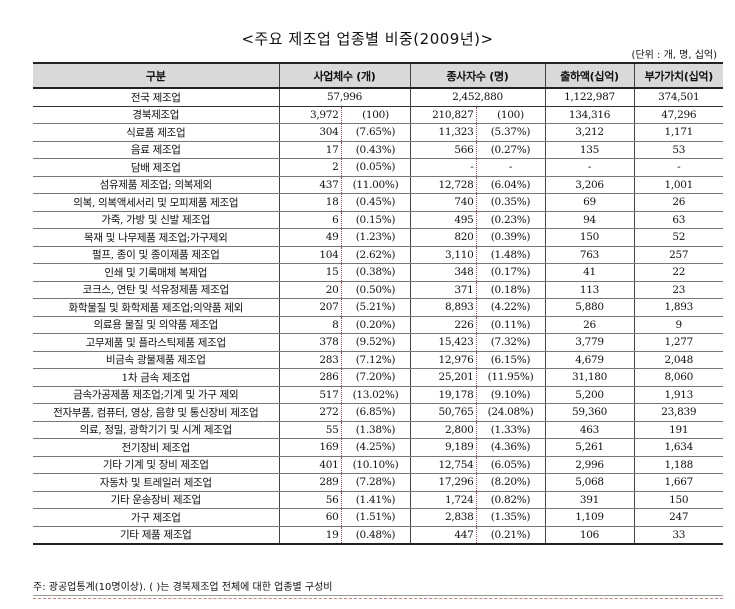 The width and height of the screenshot is (735, 609). I want to click on row-employees-share: (0.39%), so click(510, 237).